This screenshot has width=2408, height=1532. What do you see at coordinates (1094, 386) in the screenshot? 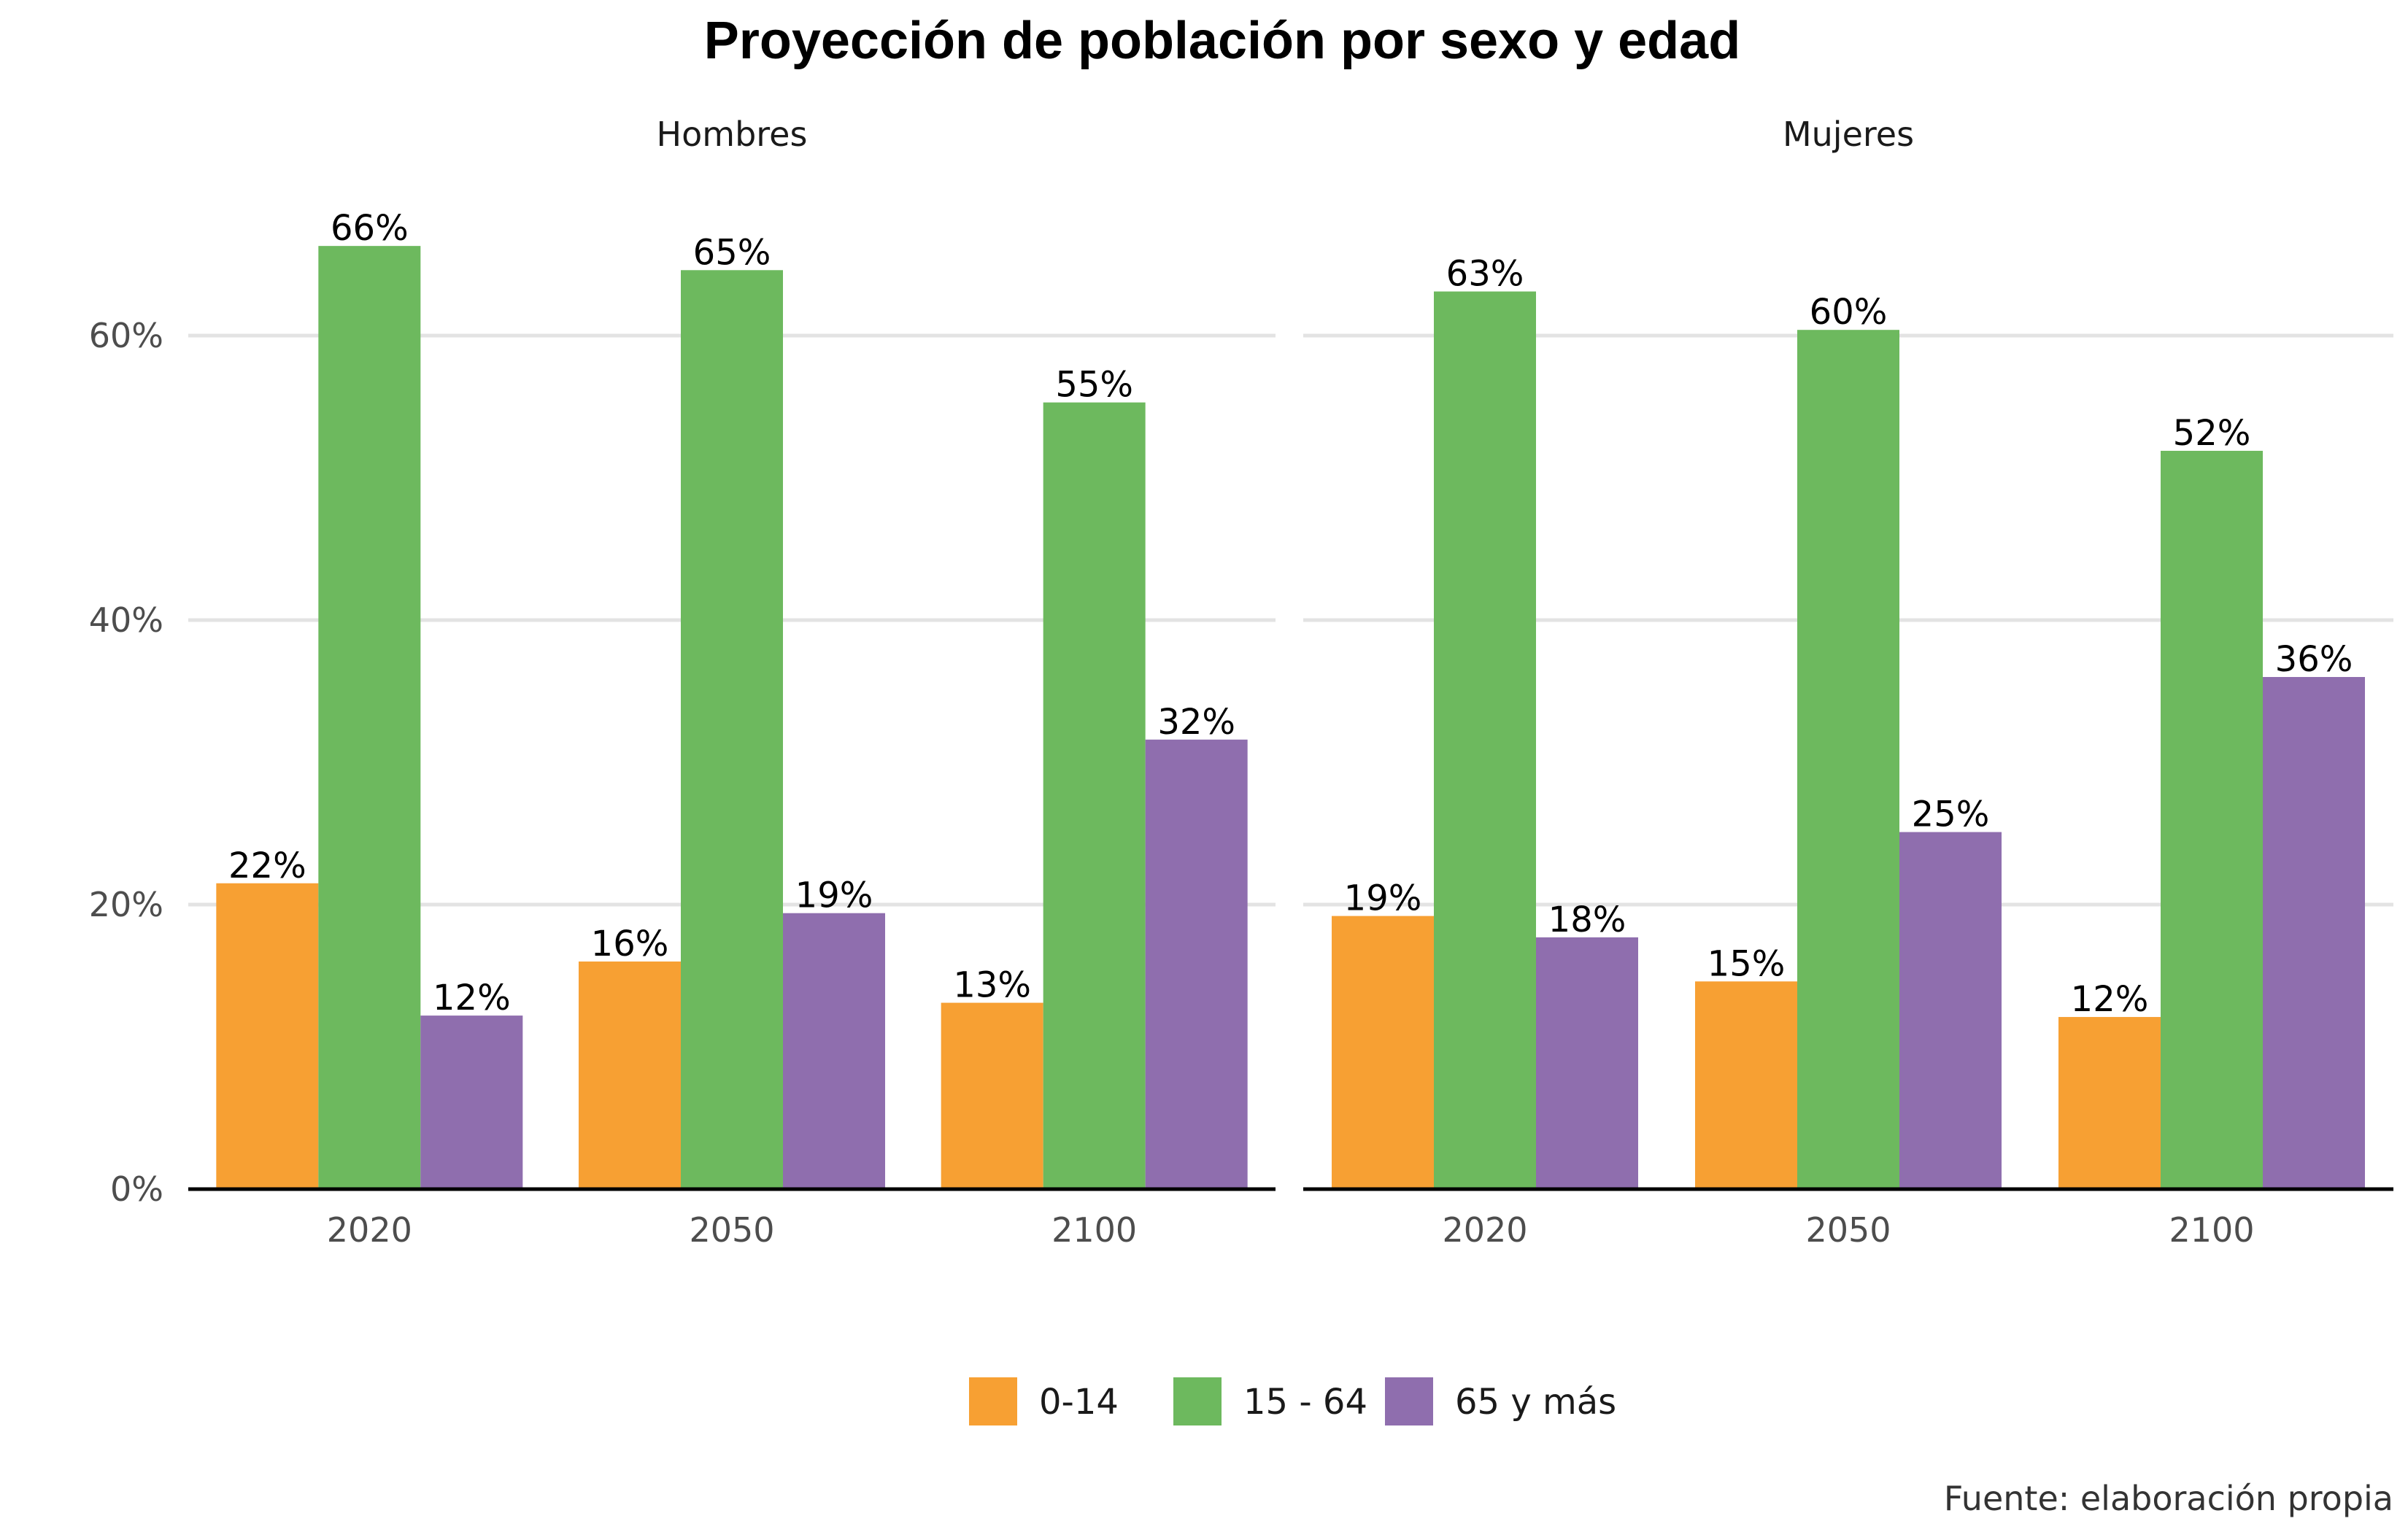
I see `bar-value-label: 55%` at bounding box center [1094, 386].